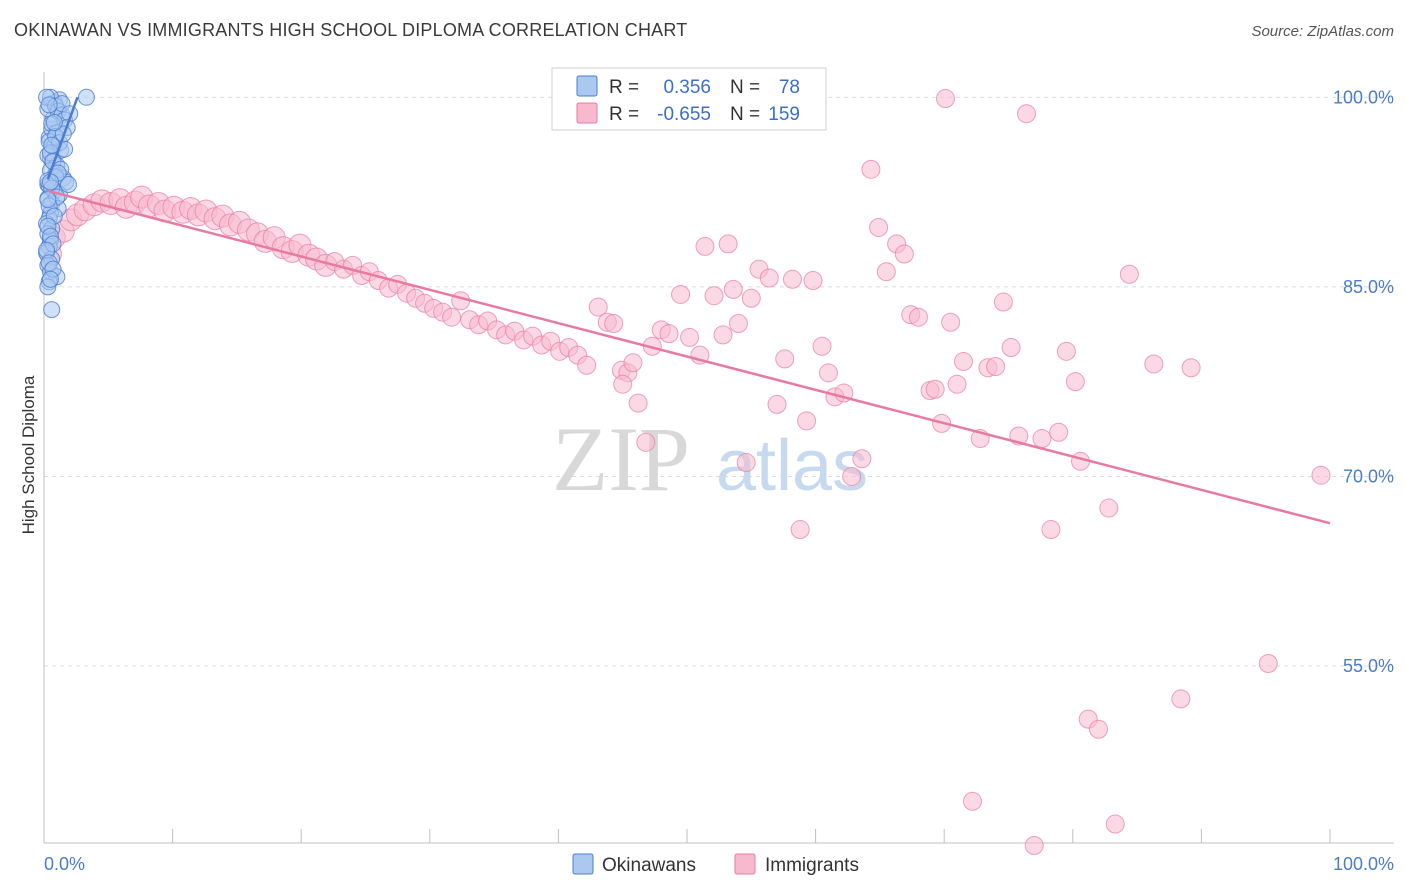 This screenshot has height=892, width=1406. I want to click on bottom-legend-swatch-okinawans, so click(583, 864).